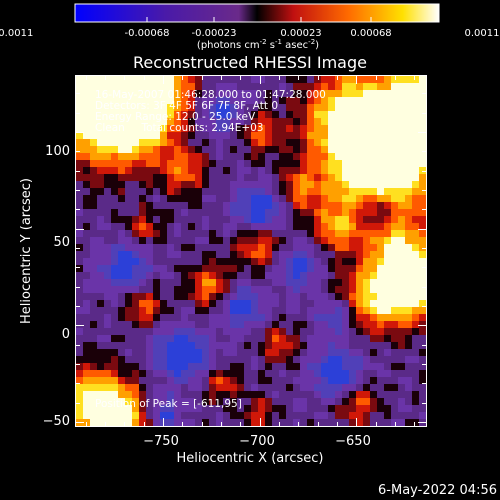  Describe the element at coordinates (175, 117) in the screenshot. I see `annotation-energy: Energy Range: 12.0 - 25.0 keV` at that location.